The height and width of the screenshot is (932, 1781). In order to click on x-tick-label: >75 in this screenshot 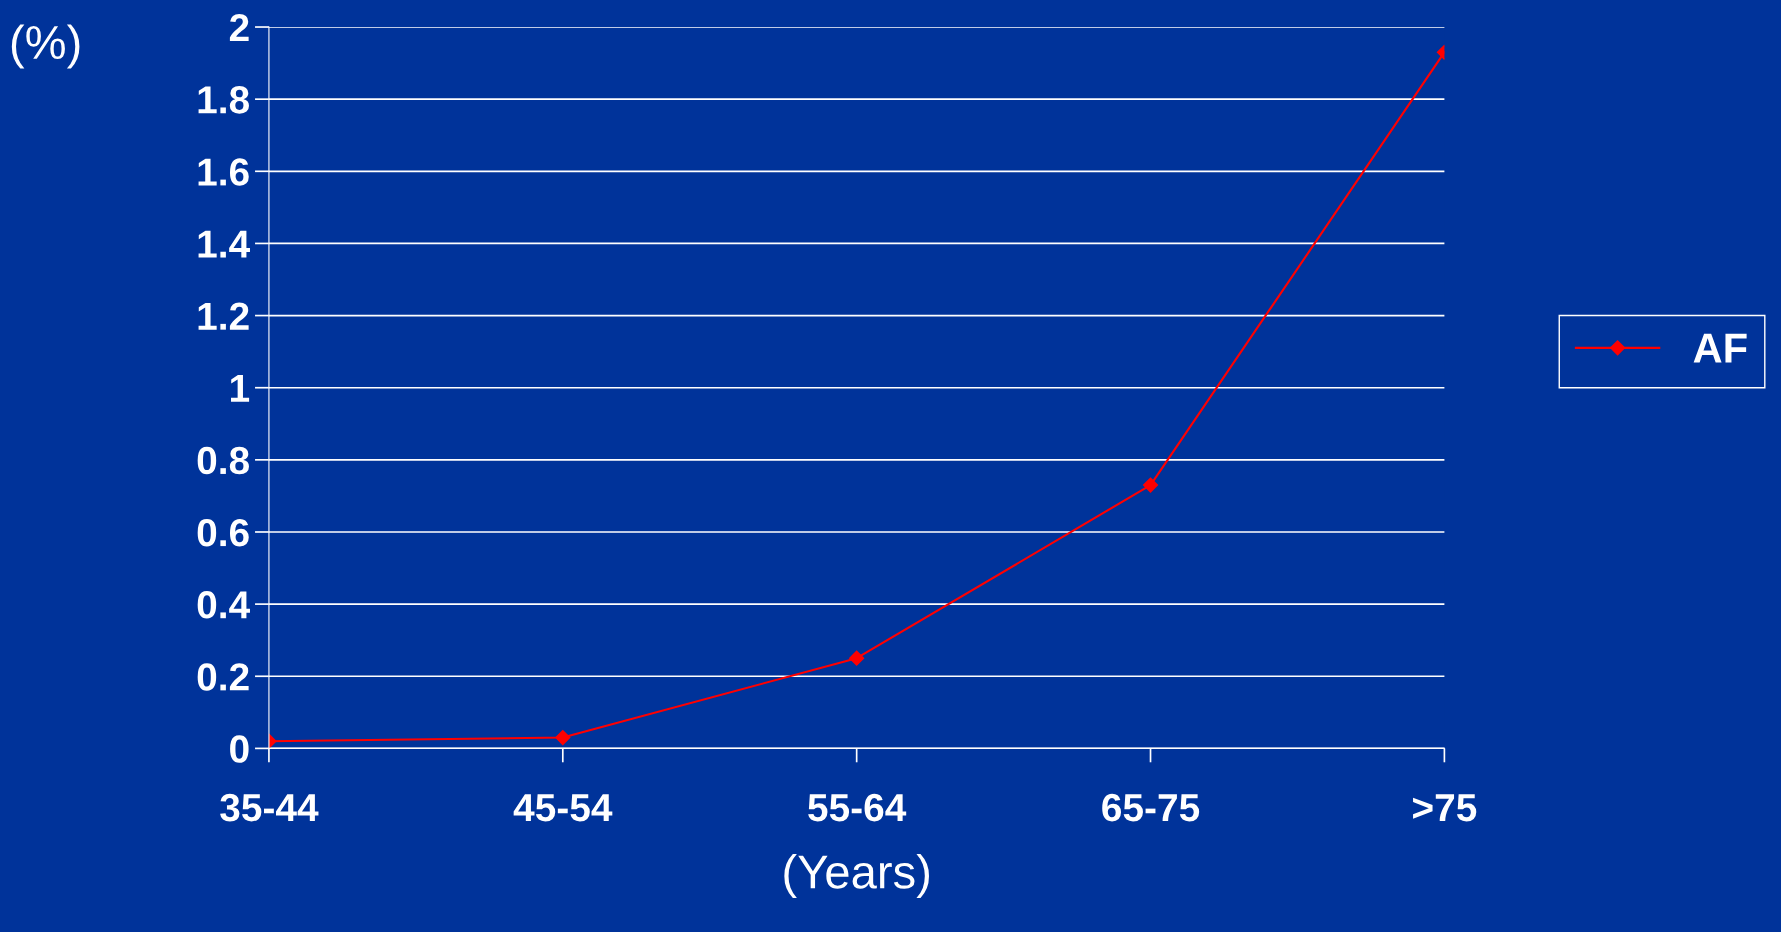, I will do `click(1445, 808)`.